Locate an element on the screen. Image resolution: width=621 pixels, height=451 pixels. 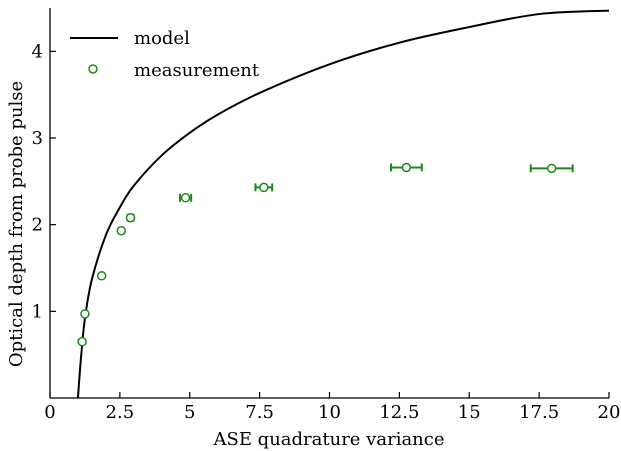
legend: model measurement is located at coordinates (165, 54).